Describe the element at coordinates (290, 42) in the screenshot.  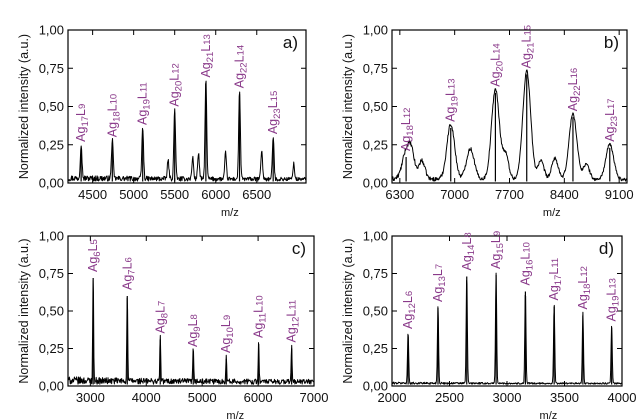
I see `panel-label: a)` at that location.